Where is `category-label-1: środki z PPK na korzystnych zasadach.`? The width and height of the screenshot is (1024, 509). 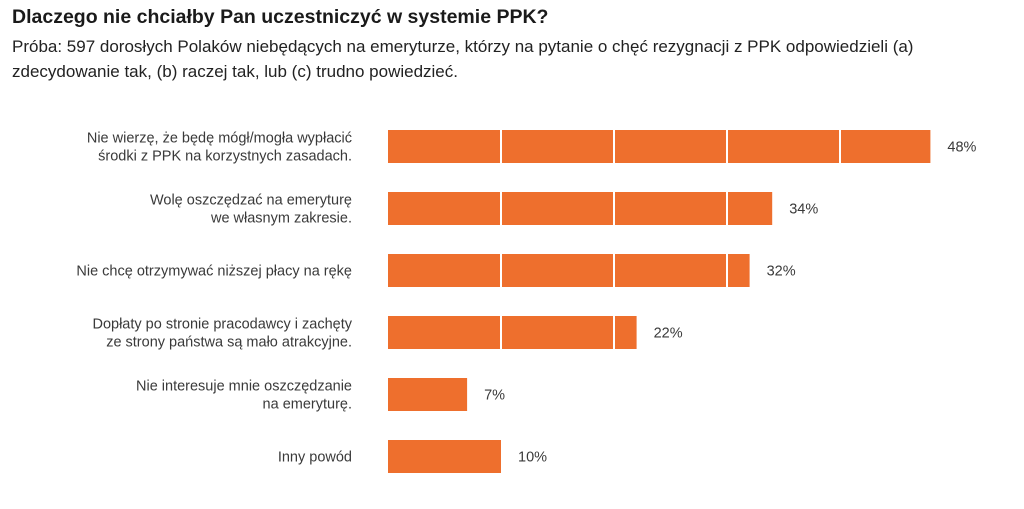
category-label-1: środki z PPK na korzystnych zasadach. is located at coordinates (225, 157).